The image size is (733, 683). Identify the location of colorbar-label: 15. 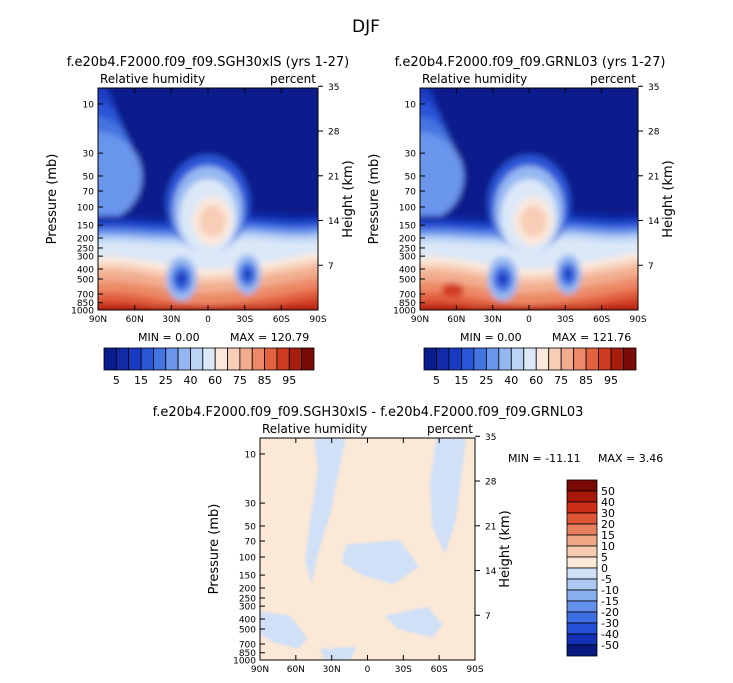
(608, 535).